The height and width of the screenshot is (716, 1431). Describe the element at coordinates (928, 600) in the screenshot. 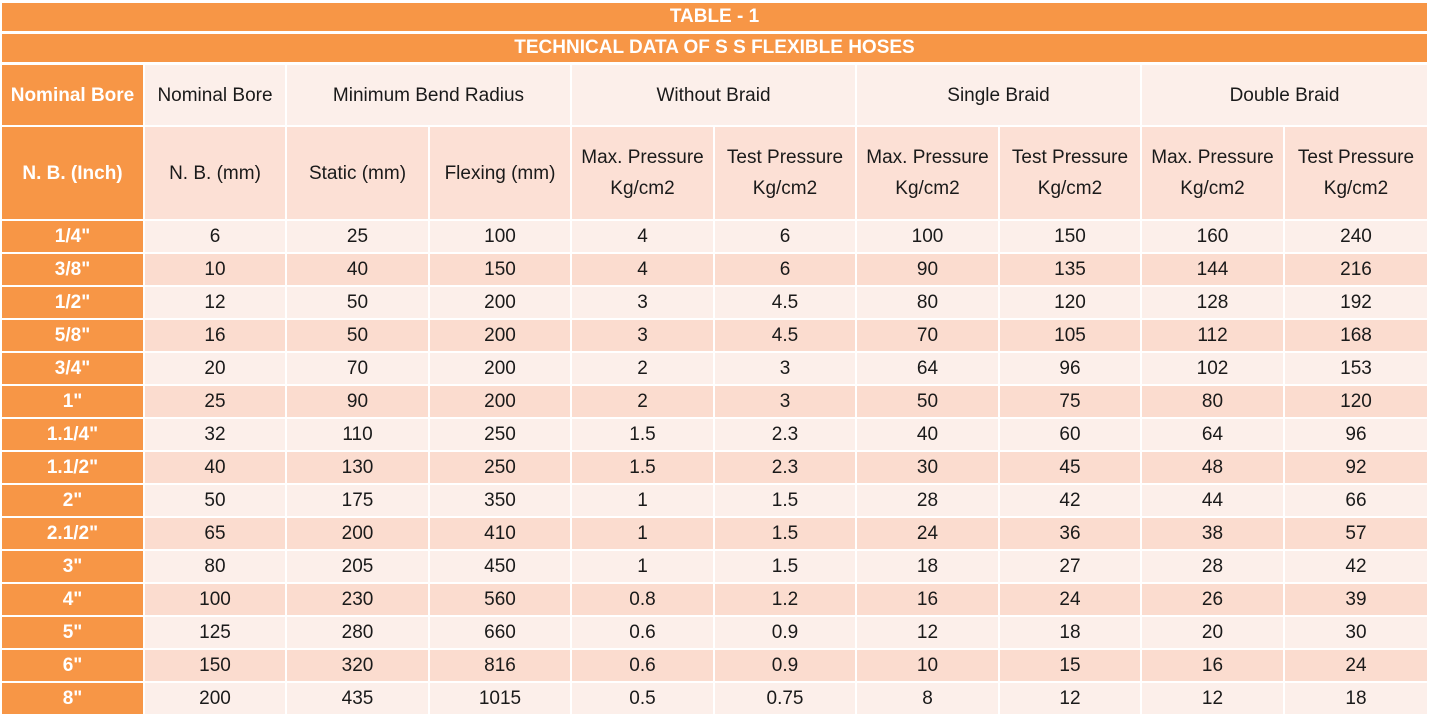

I see `cell-sb-max-pressure: 16` at that location.